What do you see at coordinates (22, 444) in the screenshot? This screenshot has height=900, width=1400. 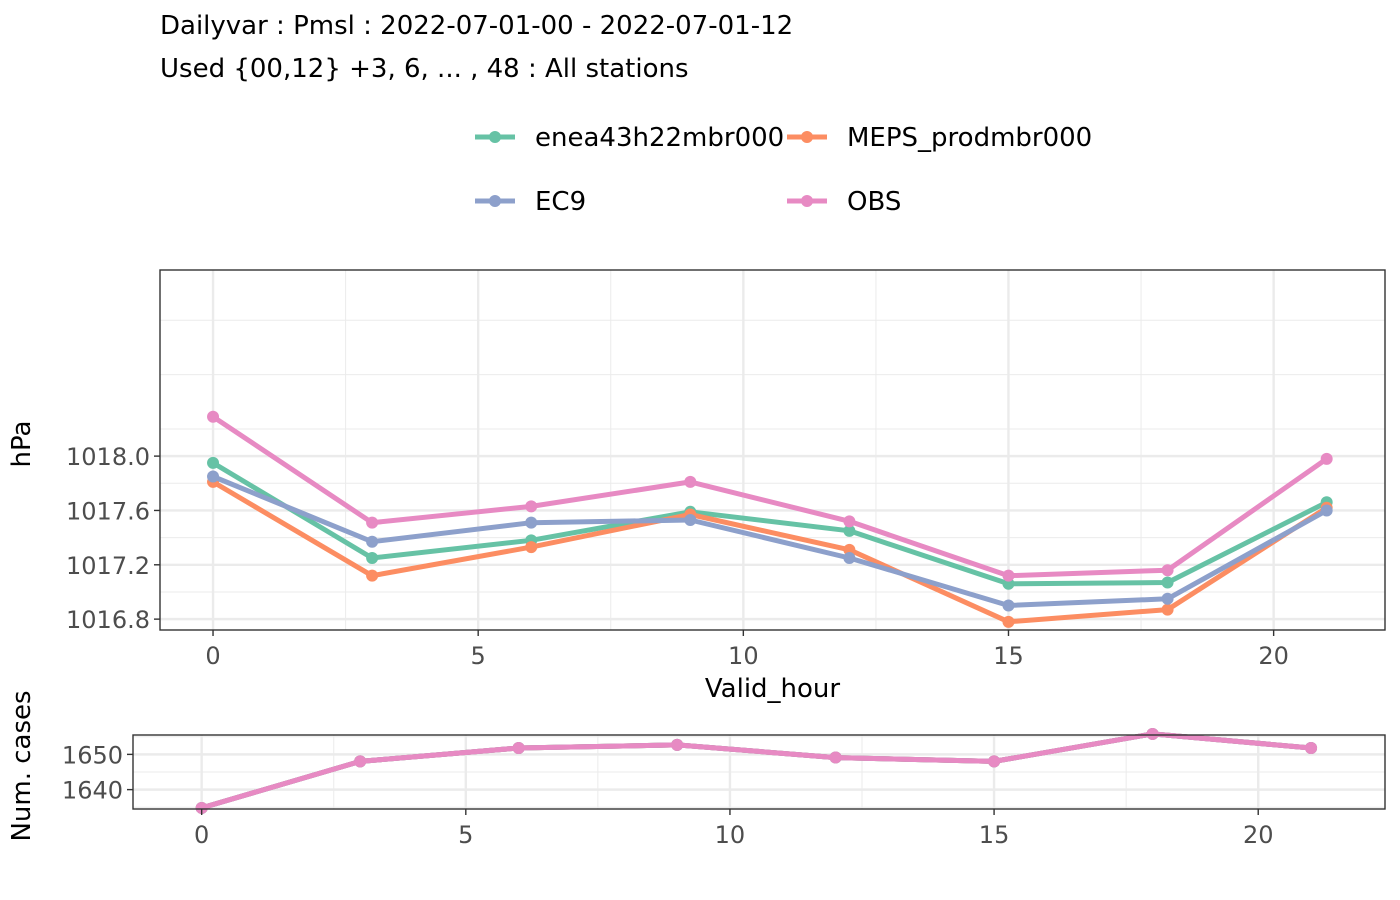 I see `y-axis-title: hPa` at bounding box center [22, 444].